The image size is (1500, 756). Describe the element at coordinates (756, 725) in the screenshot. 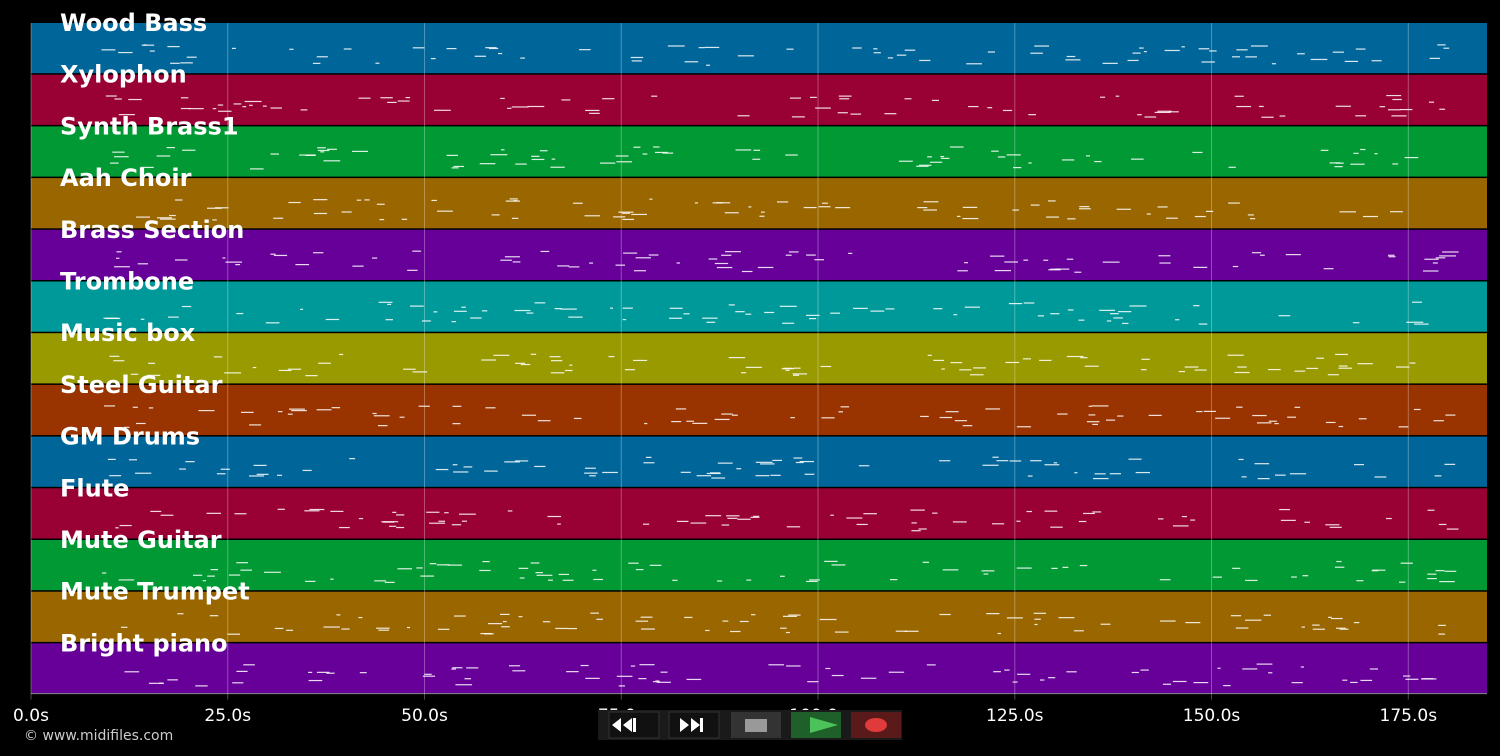

I see `stop-button` at that location.